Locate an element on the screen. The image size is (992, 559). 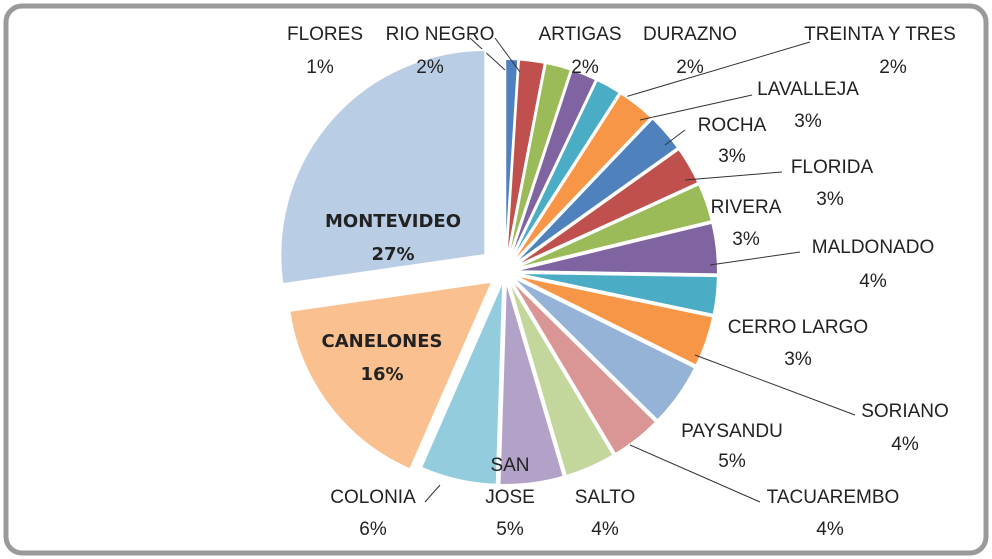
slice-label: TACUAREMBO is located at coordinates (833, 497).